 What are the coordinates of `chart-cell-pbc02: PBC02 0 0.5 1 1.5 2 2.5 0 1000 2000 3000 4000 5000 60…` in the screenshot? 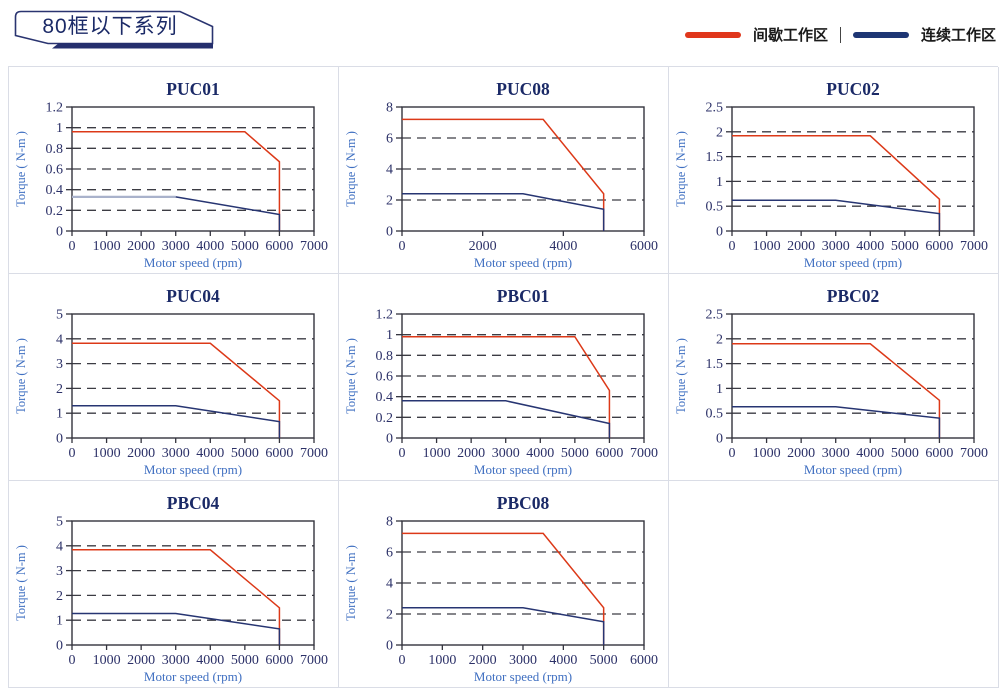 It's located at (834, 377).